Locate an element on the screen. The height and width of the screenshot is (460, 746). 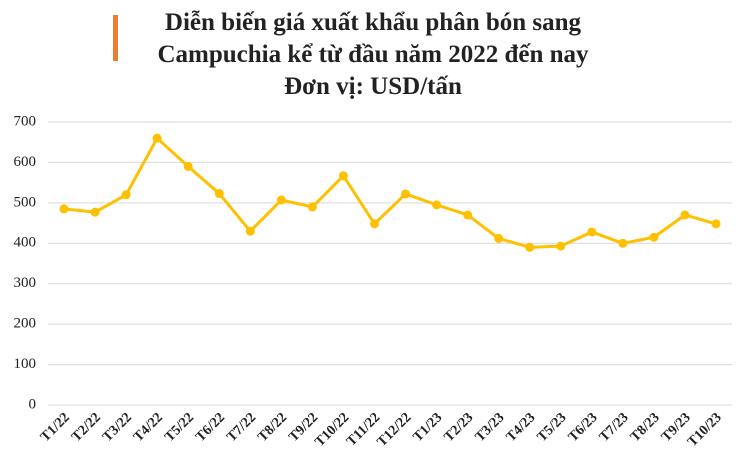
y-tick-label: 300 is located at coordinates (25, 283).